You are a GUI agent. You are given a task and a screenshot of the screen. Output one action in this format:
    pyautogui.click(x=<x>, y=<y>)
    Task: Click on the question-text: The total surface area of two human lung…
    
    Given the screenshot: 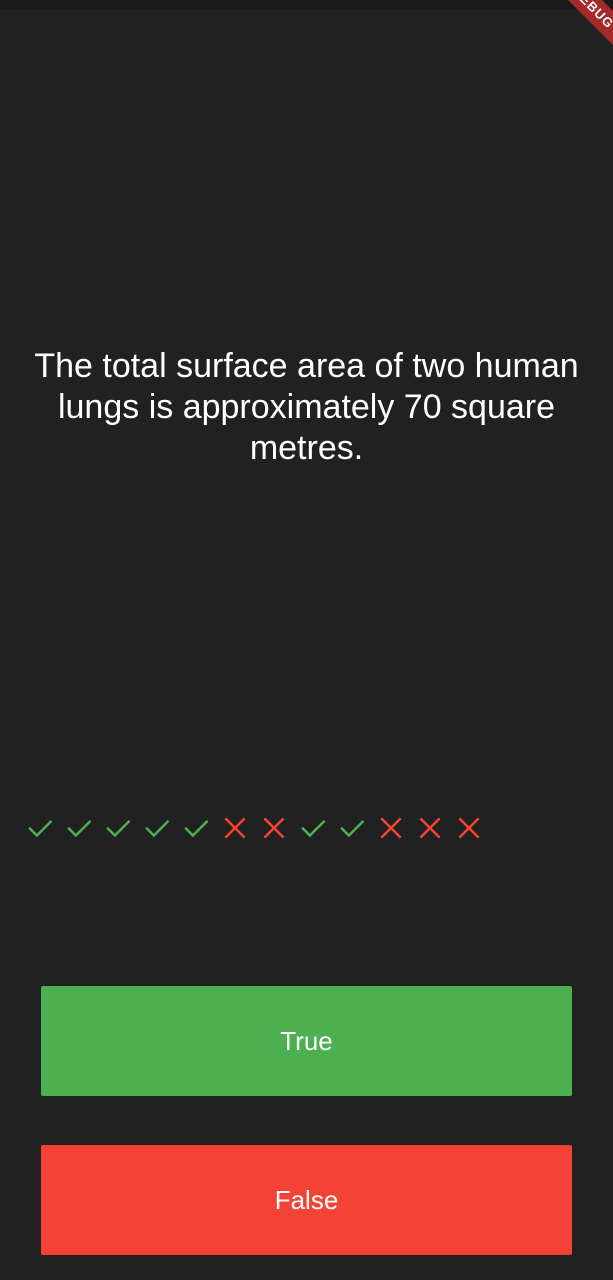 What is the action you would take?
    pyautogui.click(x=306, y=407)
    